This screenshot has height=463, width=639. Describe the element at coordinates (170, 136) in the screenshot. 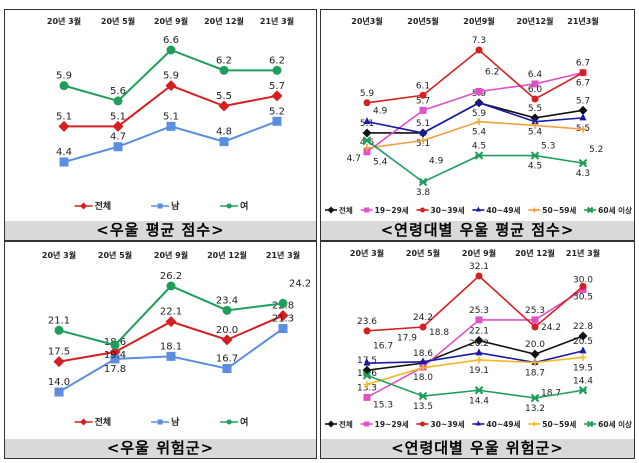

I see `series-1: 4.4 4.7 5.1 4.8 5.2` at that location.